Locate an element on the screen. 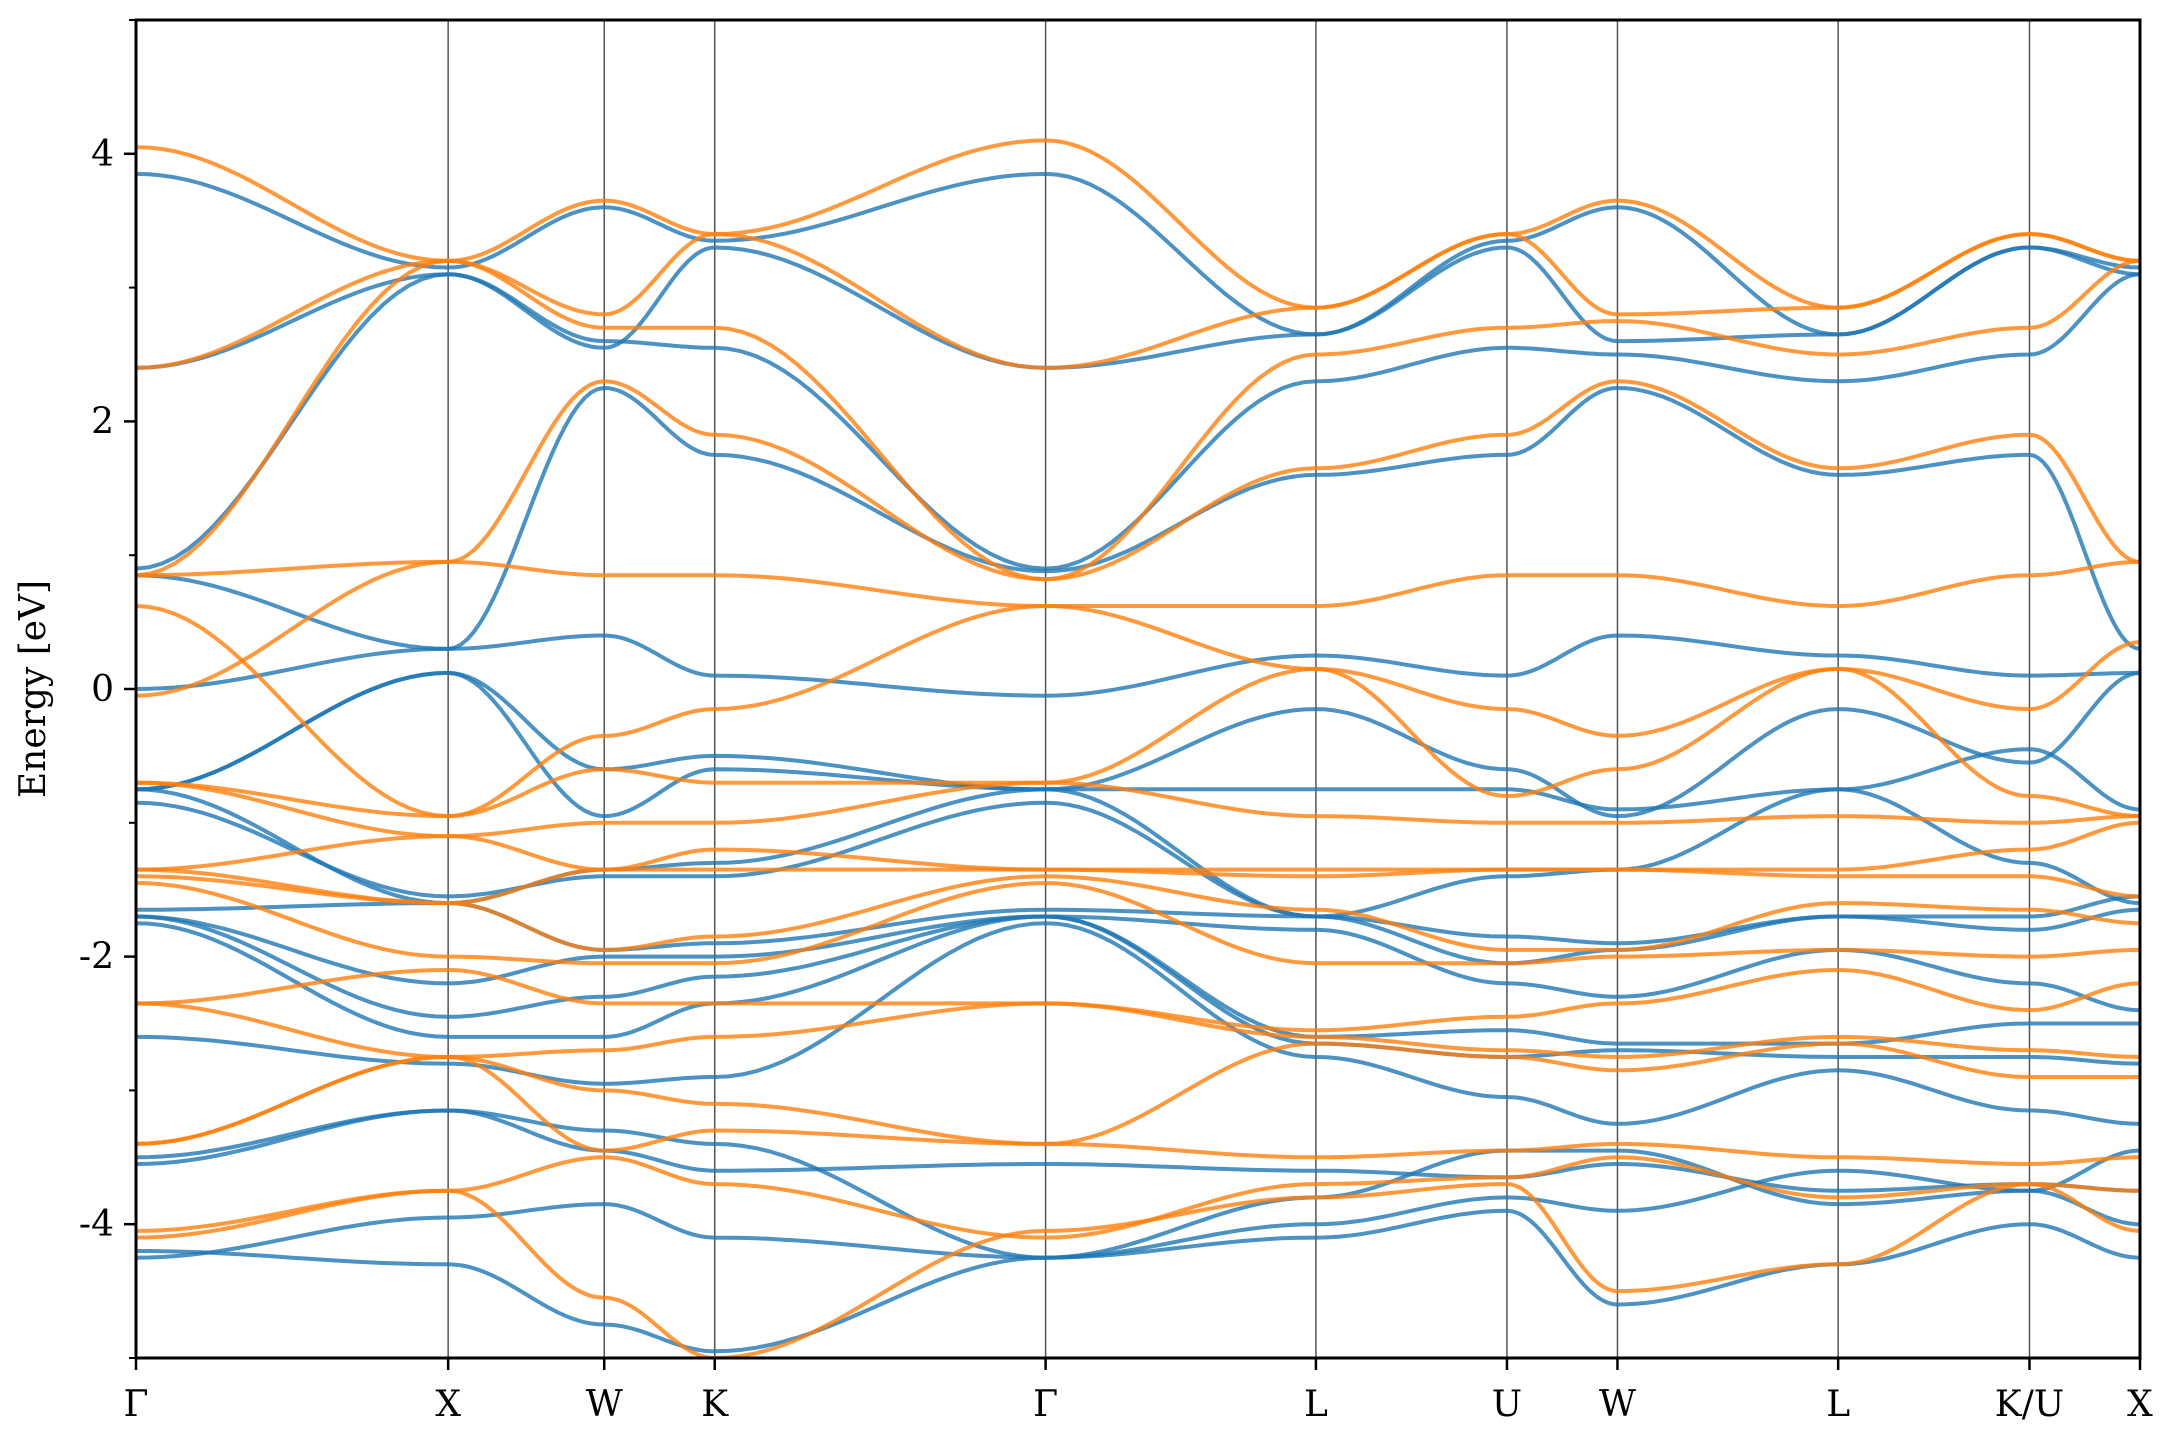 The image size is (2160, 1440). x-axis-ticks: Γ X W K Γ L U W L K/U X is located at coordinates (1138, 1391).